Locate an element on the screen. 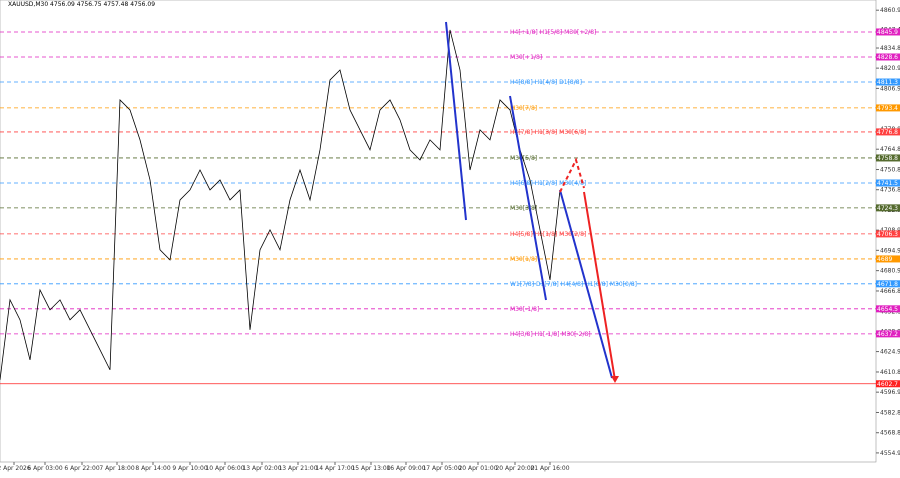  x-tick-label: 21 Apr 16:00 is located at coordinates (549, 468).